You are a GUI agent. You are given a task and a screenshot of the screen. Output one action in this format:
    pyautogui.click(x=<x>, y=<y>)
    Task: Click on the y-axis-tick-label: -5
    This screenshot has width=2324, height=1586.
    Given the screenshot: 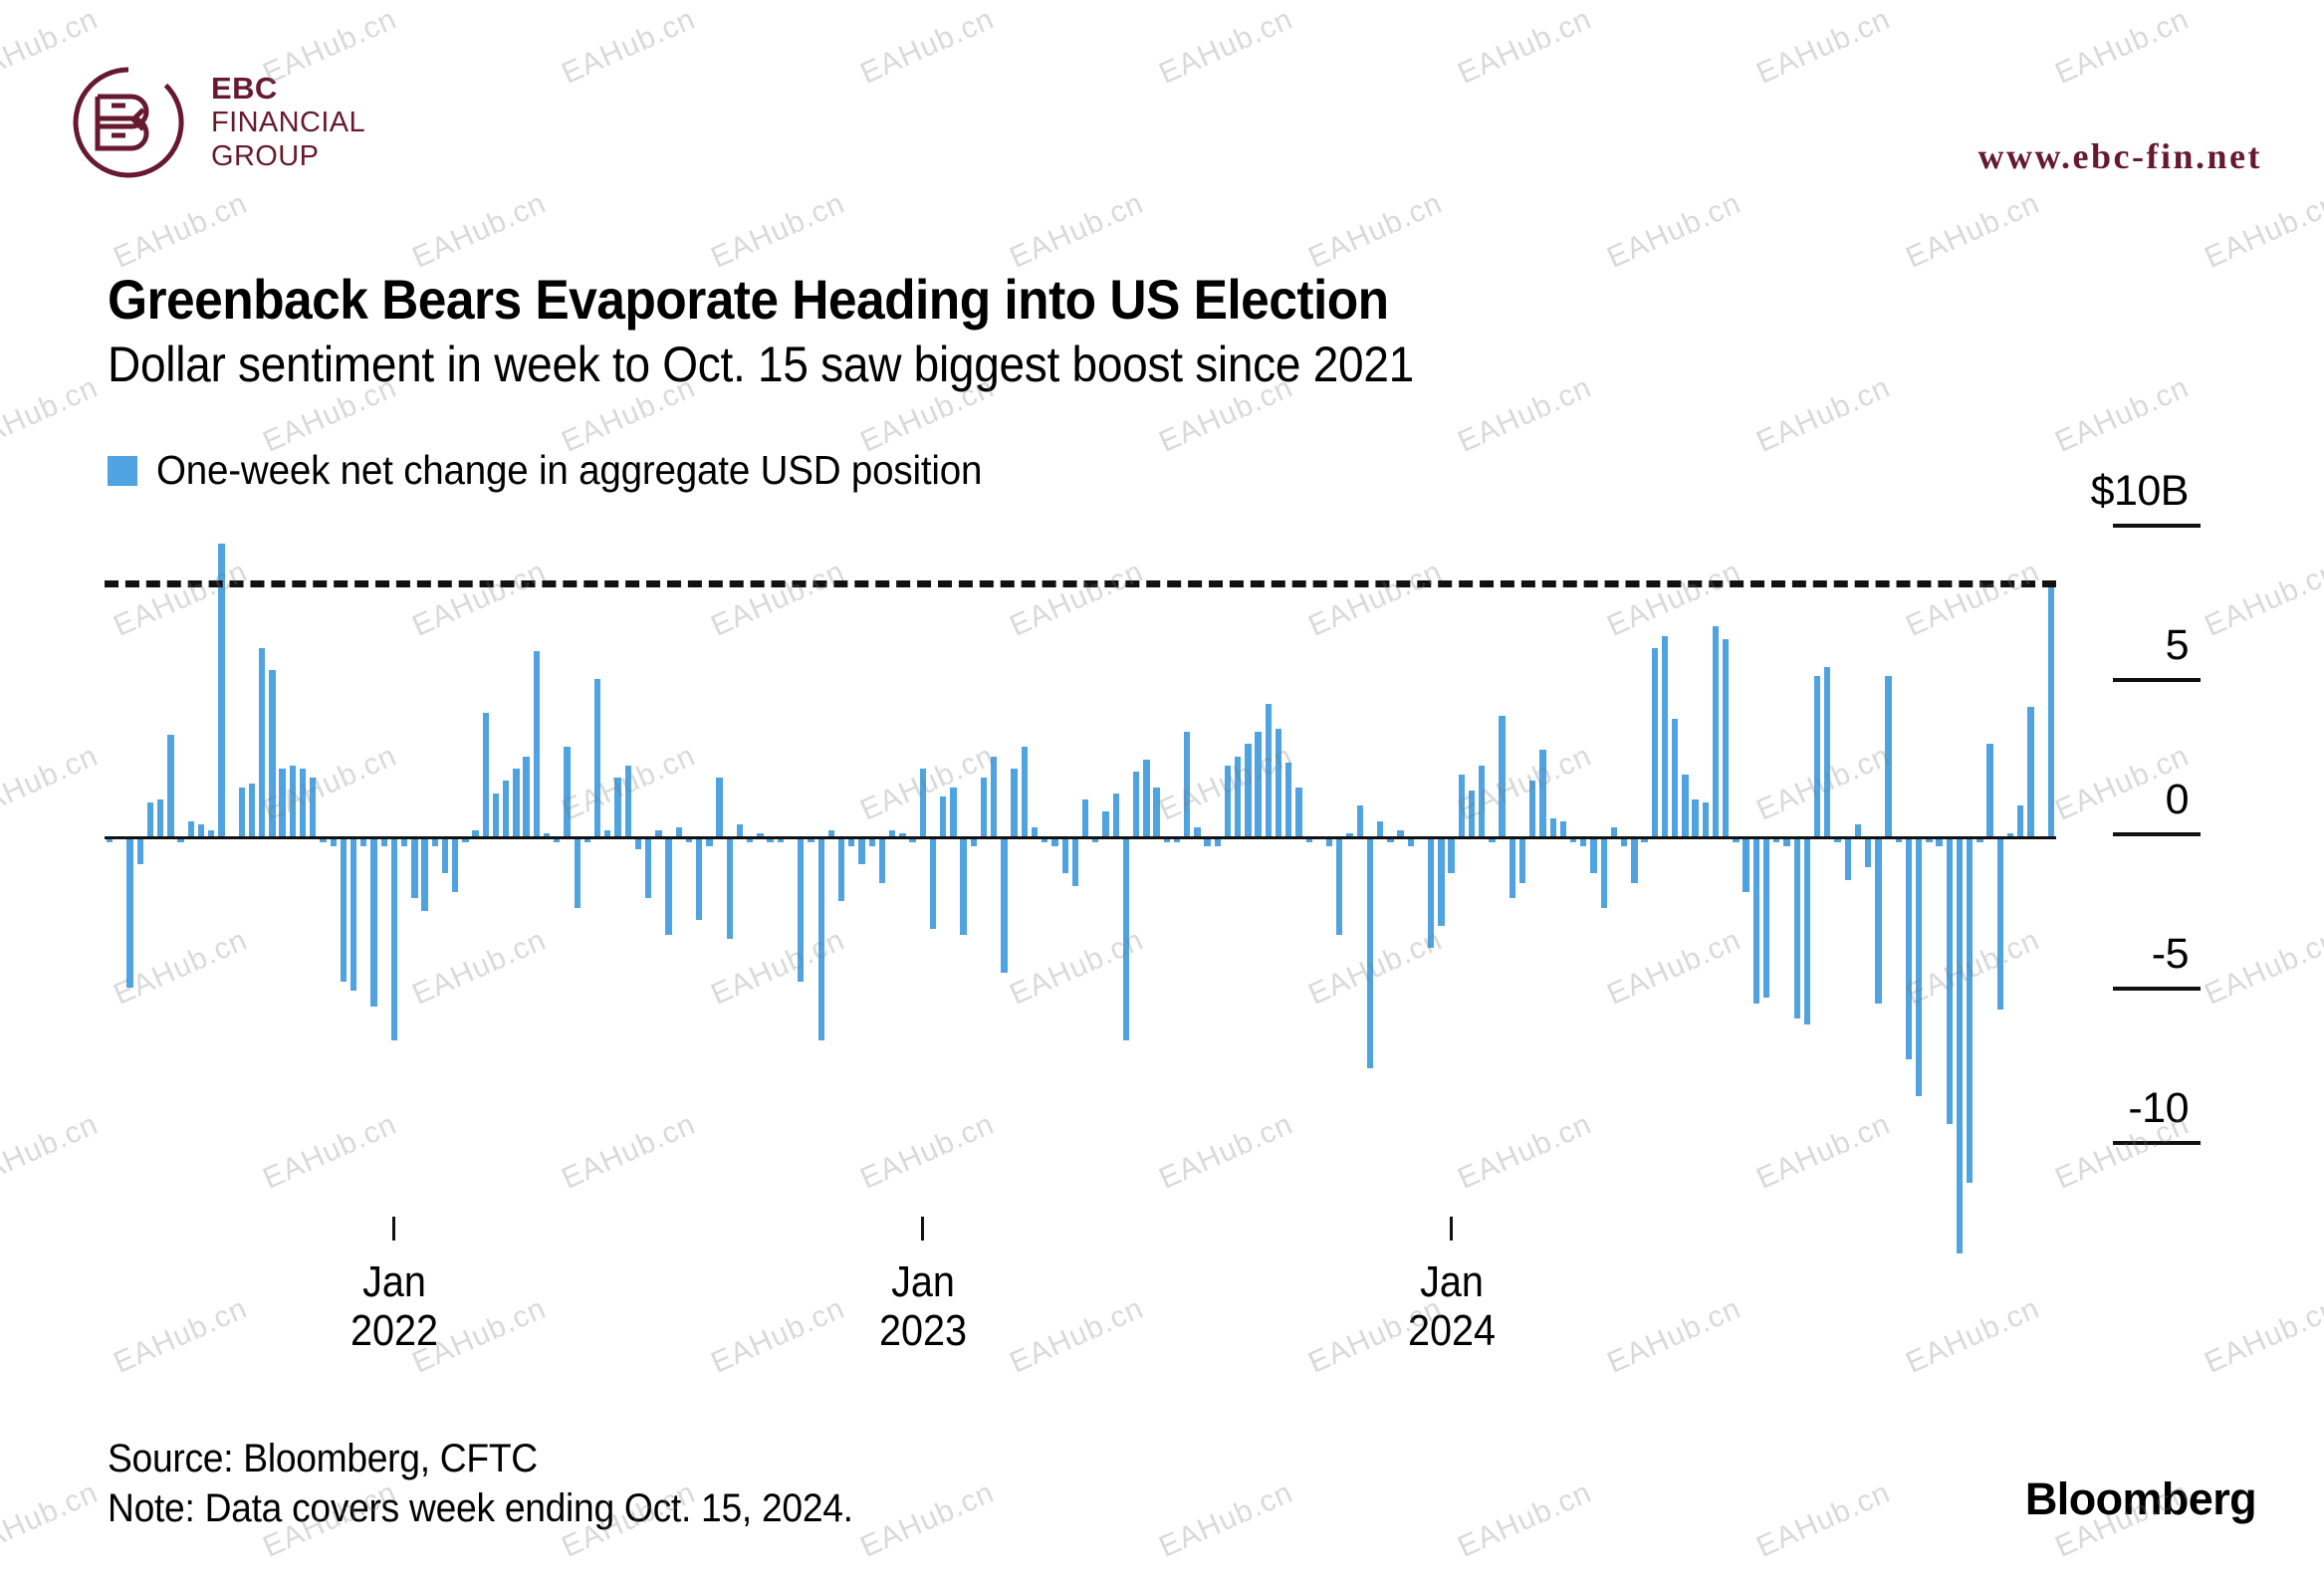 What is the action you would take?
    pyautogui.click(x=2170, y=954)
    